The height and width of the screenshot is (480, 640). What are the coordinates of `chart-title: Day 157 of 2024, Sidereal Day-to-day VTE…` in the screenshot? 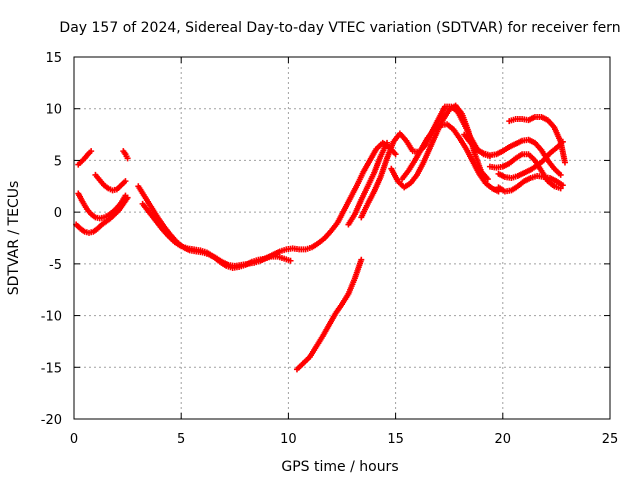 It's located at (339, 28).